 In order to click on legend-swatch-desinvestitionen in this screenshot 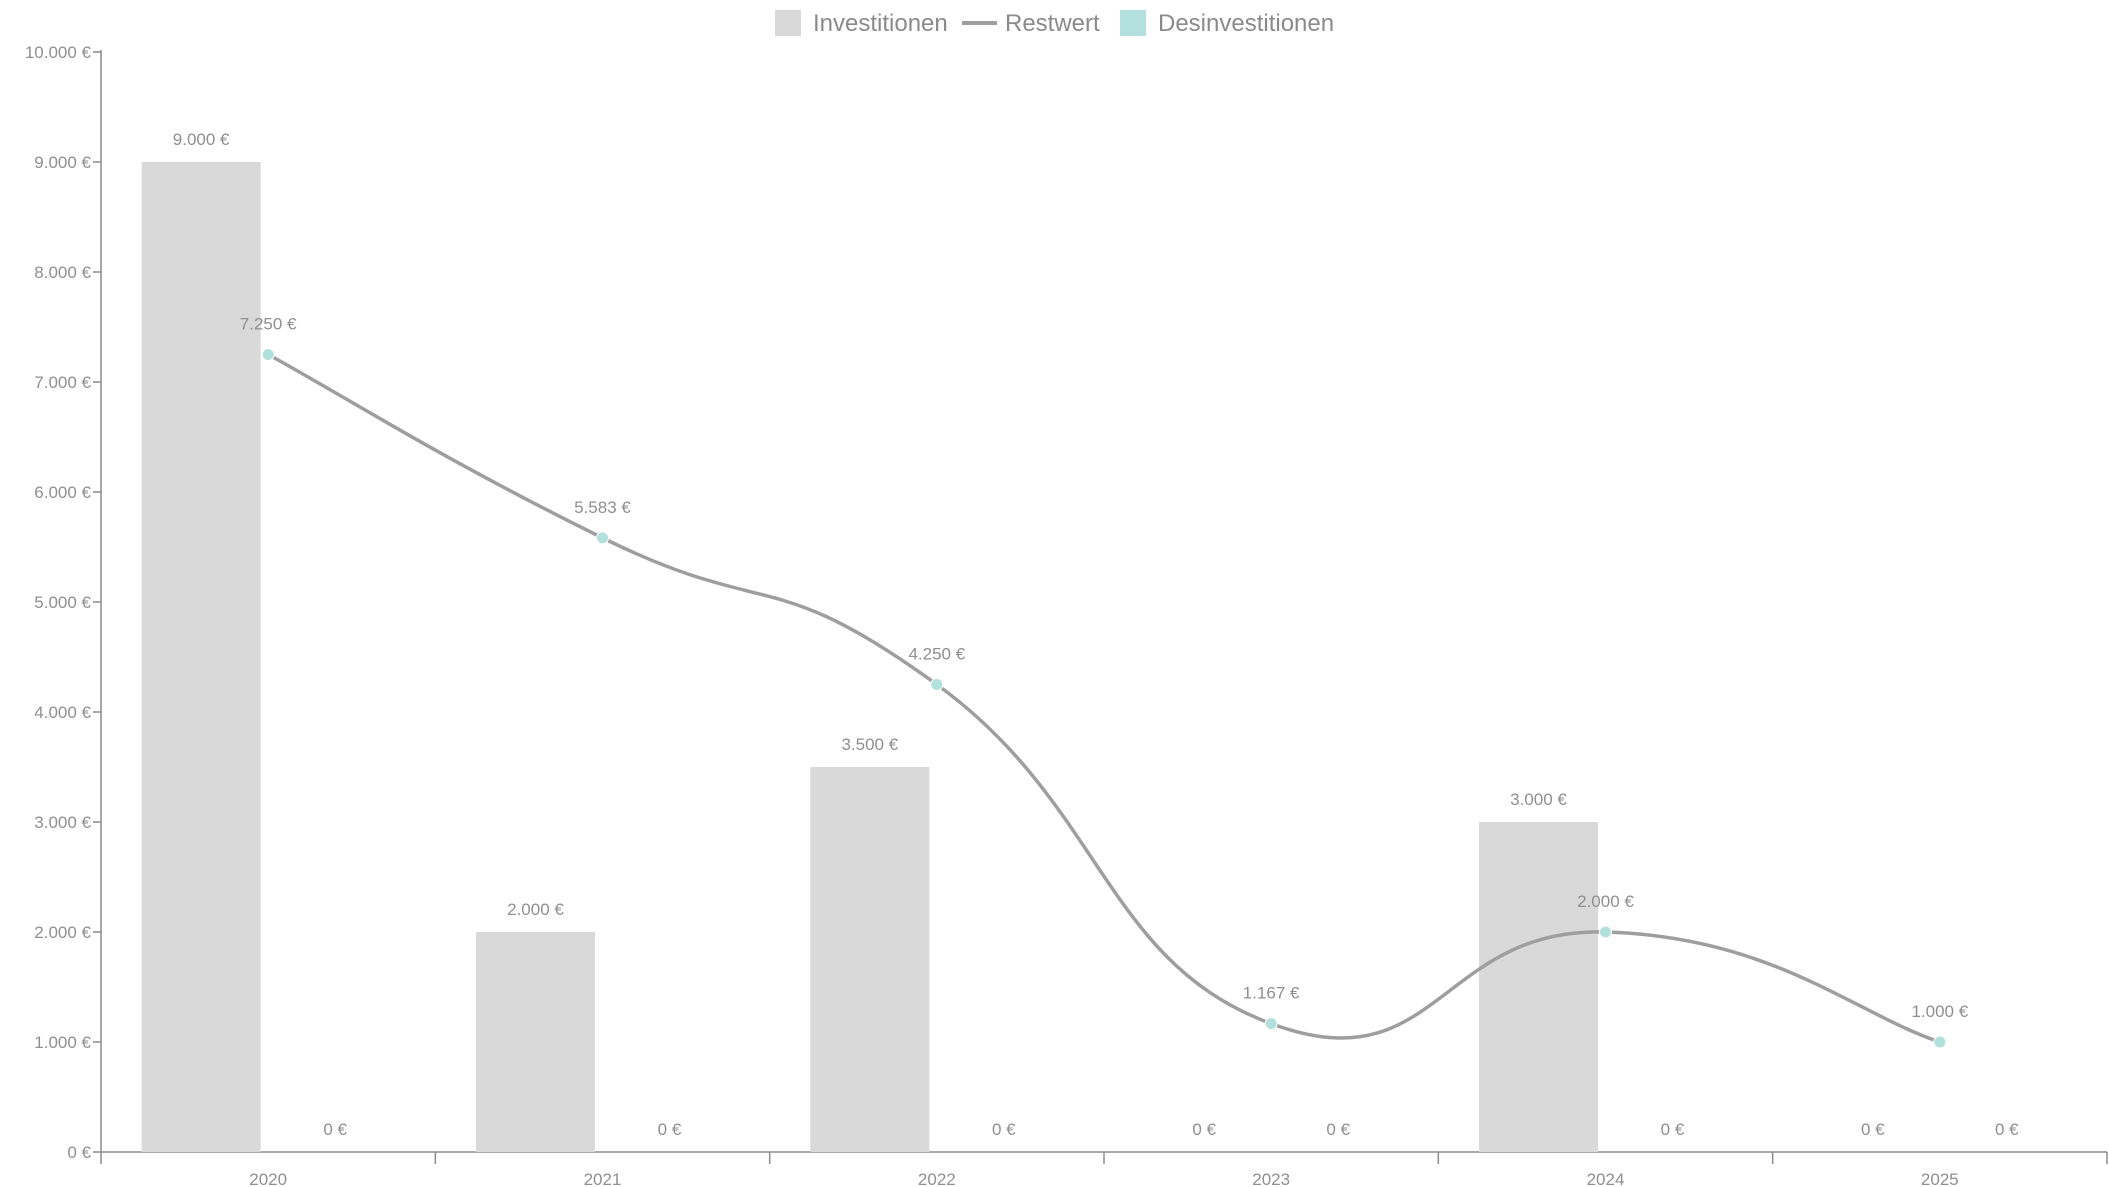, I will do `click(1133, 23)`.